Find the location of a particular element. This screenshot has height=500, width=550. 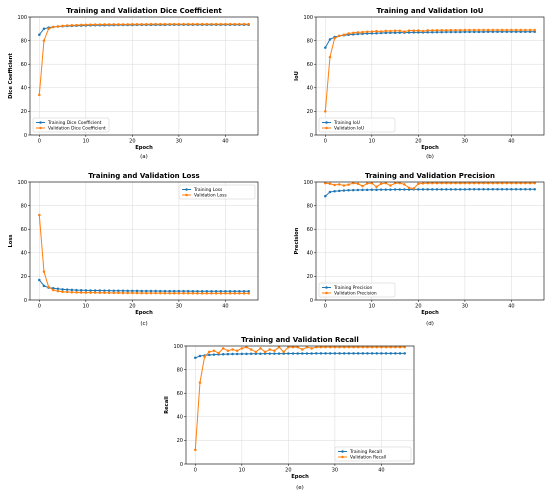

legend-swatch-marker is located at coordinates (40, 128).